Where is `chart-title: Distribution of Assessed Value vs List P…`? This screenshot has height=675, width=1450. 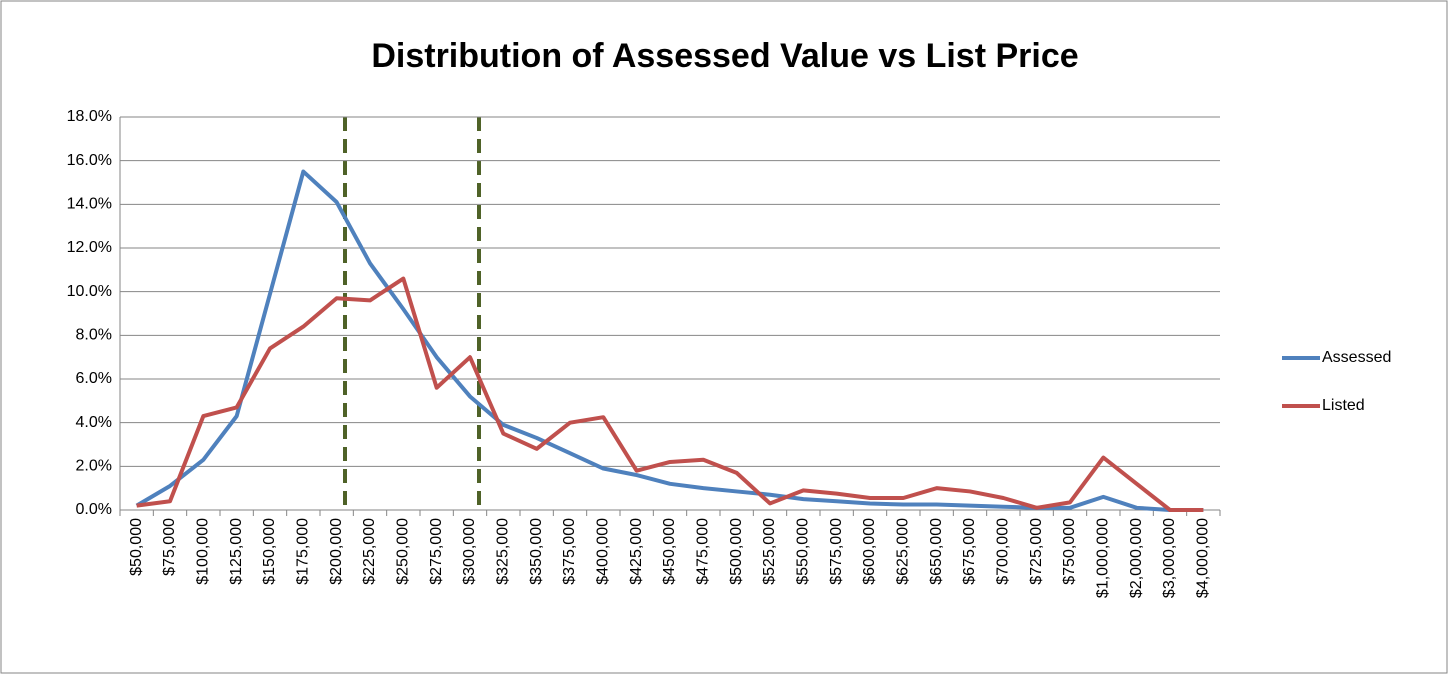
chart-title: Distribution of Assessed Value vs List P… is located at coordinates (724, 56).